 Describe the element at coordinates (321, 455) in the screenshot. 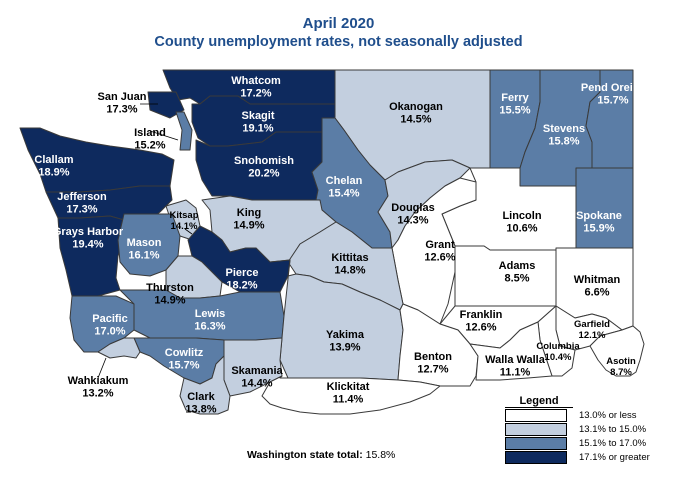

I see `state-total: Washington state total: 15.8%` at that location.